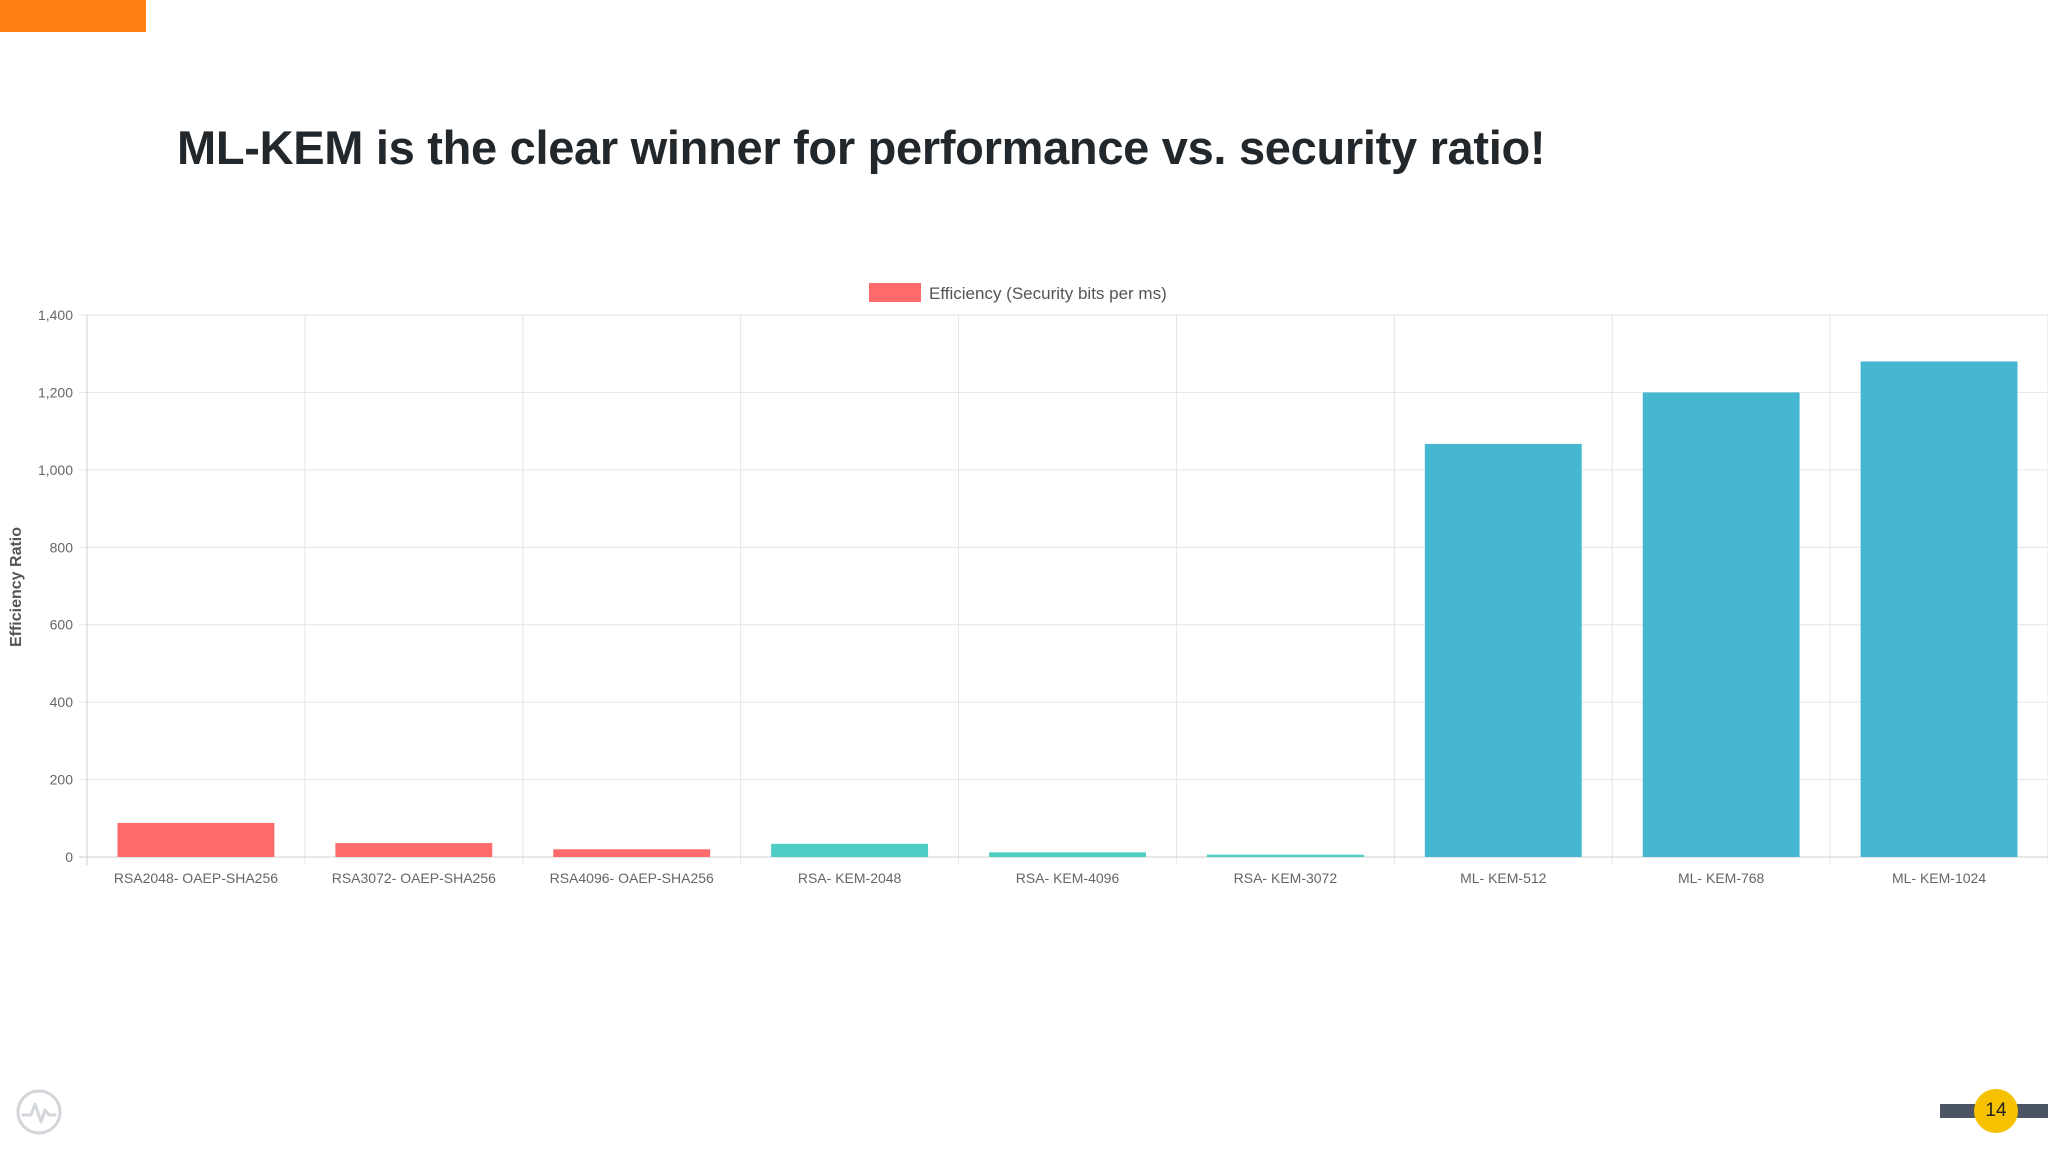  I want to click on y-tick-label: 1,200, so click(55, 392).